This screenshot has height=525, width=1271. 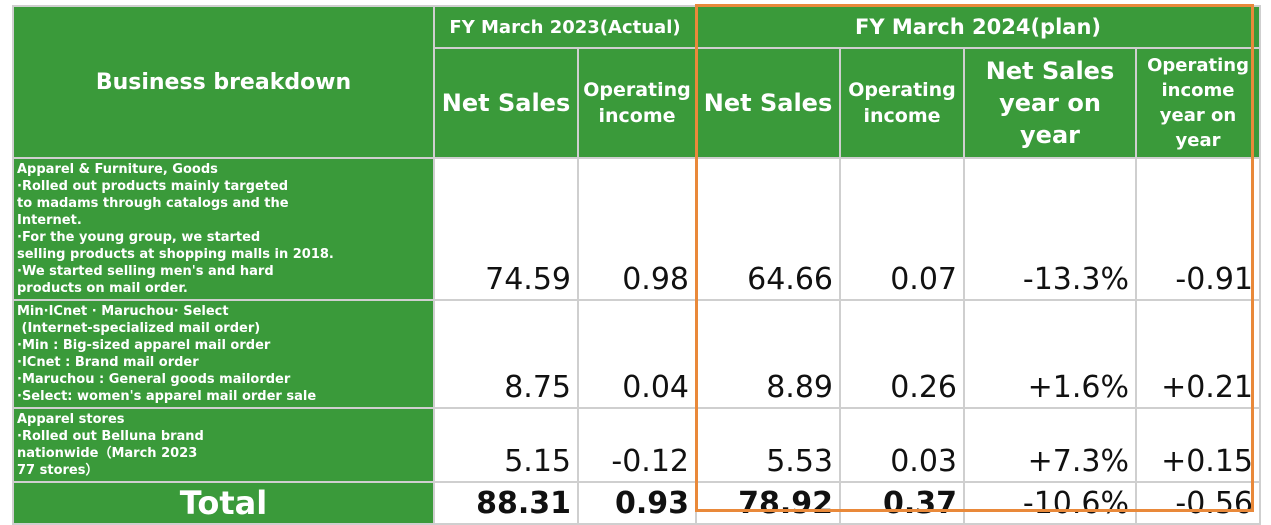 I want to click on op-income-2023-cell: 0.98, so click(x=637, y=229).